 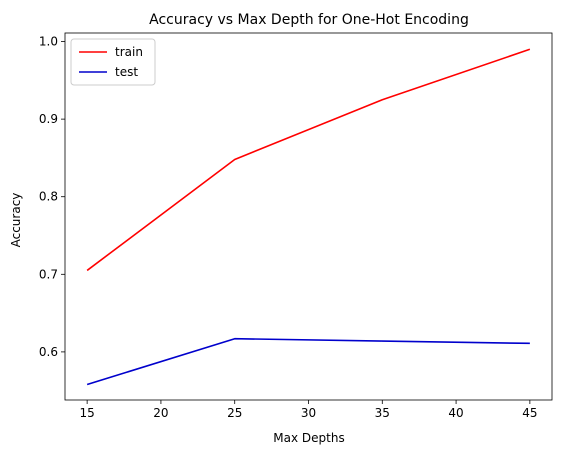 What do you see at coordinates (308, 438) in the screenshot?
I see `x-axis-label: Max Depths` at bounding box center [308, 438].